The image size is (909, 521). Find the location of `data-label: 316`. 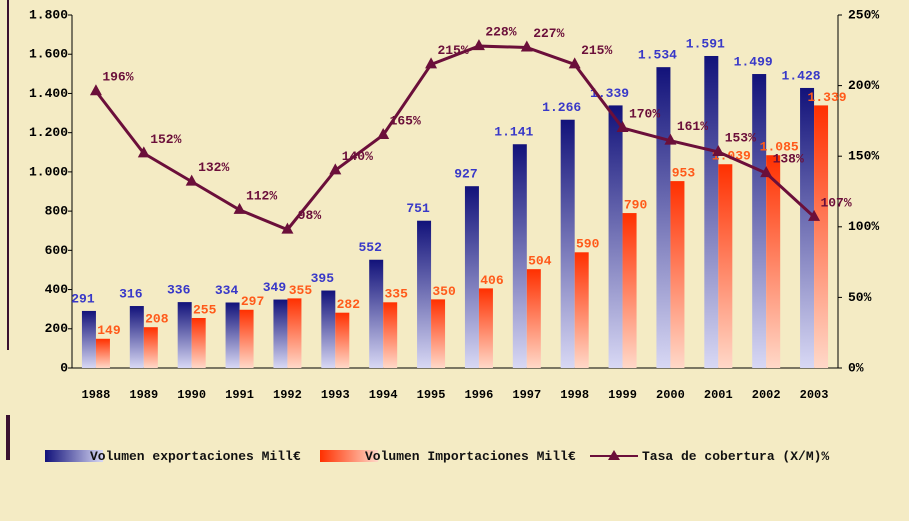

data-label: 316 is located at coordinates (131, 293).